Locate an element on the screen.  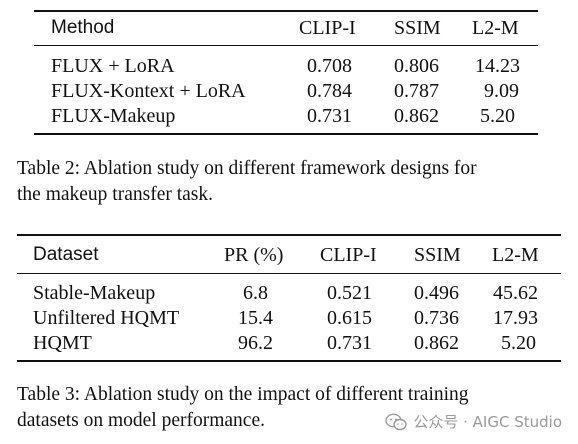
t3-header-dataset: Dataset is located at coordinates (66, 254).